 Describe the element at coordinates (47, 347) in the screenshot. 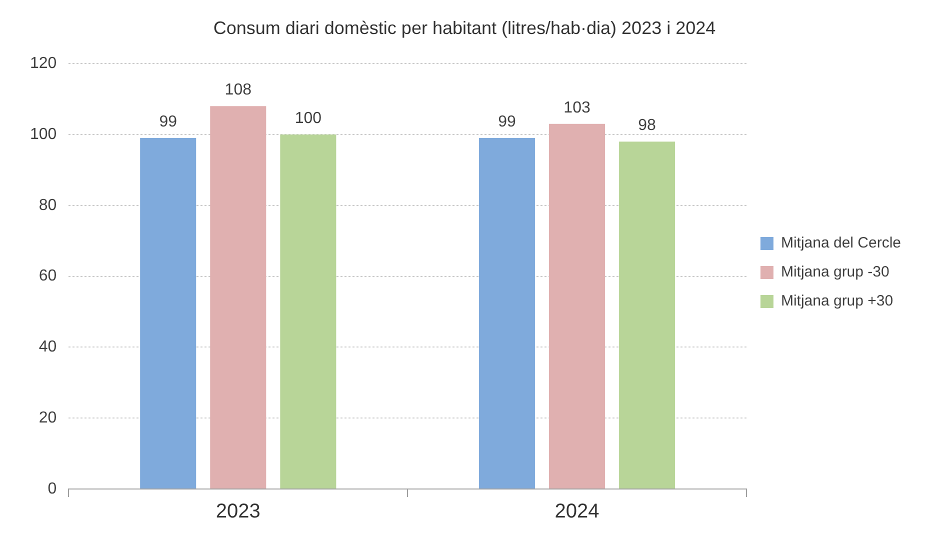

I see `y-tick-label: 40` at that location.